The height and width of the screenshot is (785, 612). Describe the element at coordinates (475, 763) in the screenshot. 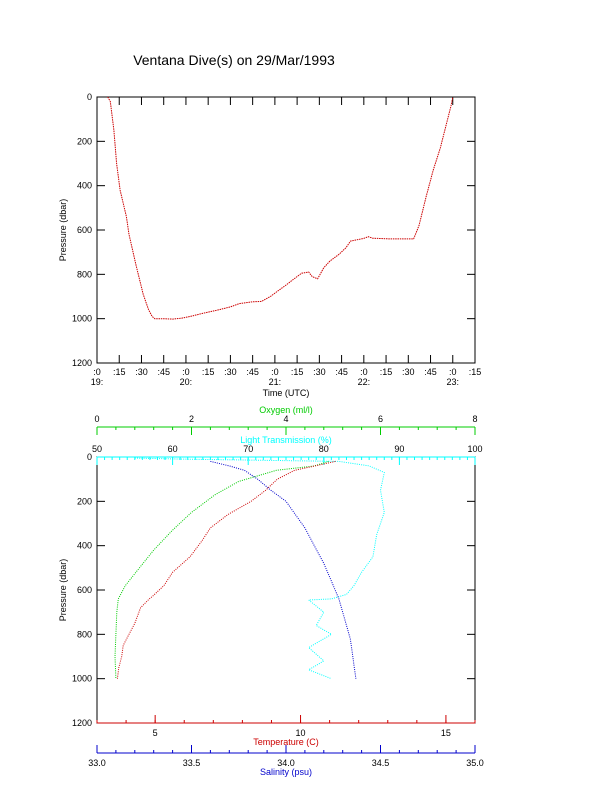

I see `variable-axis-tick-label: 35.0` at that location.